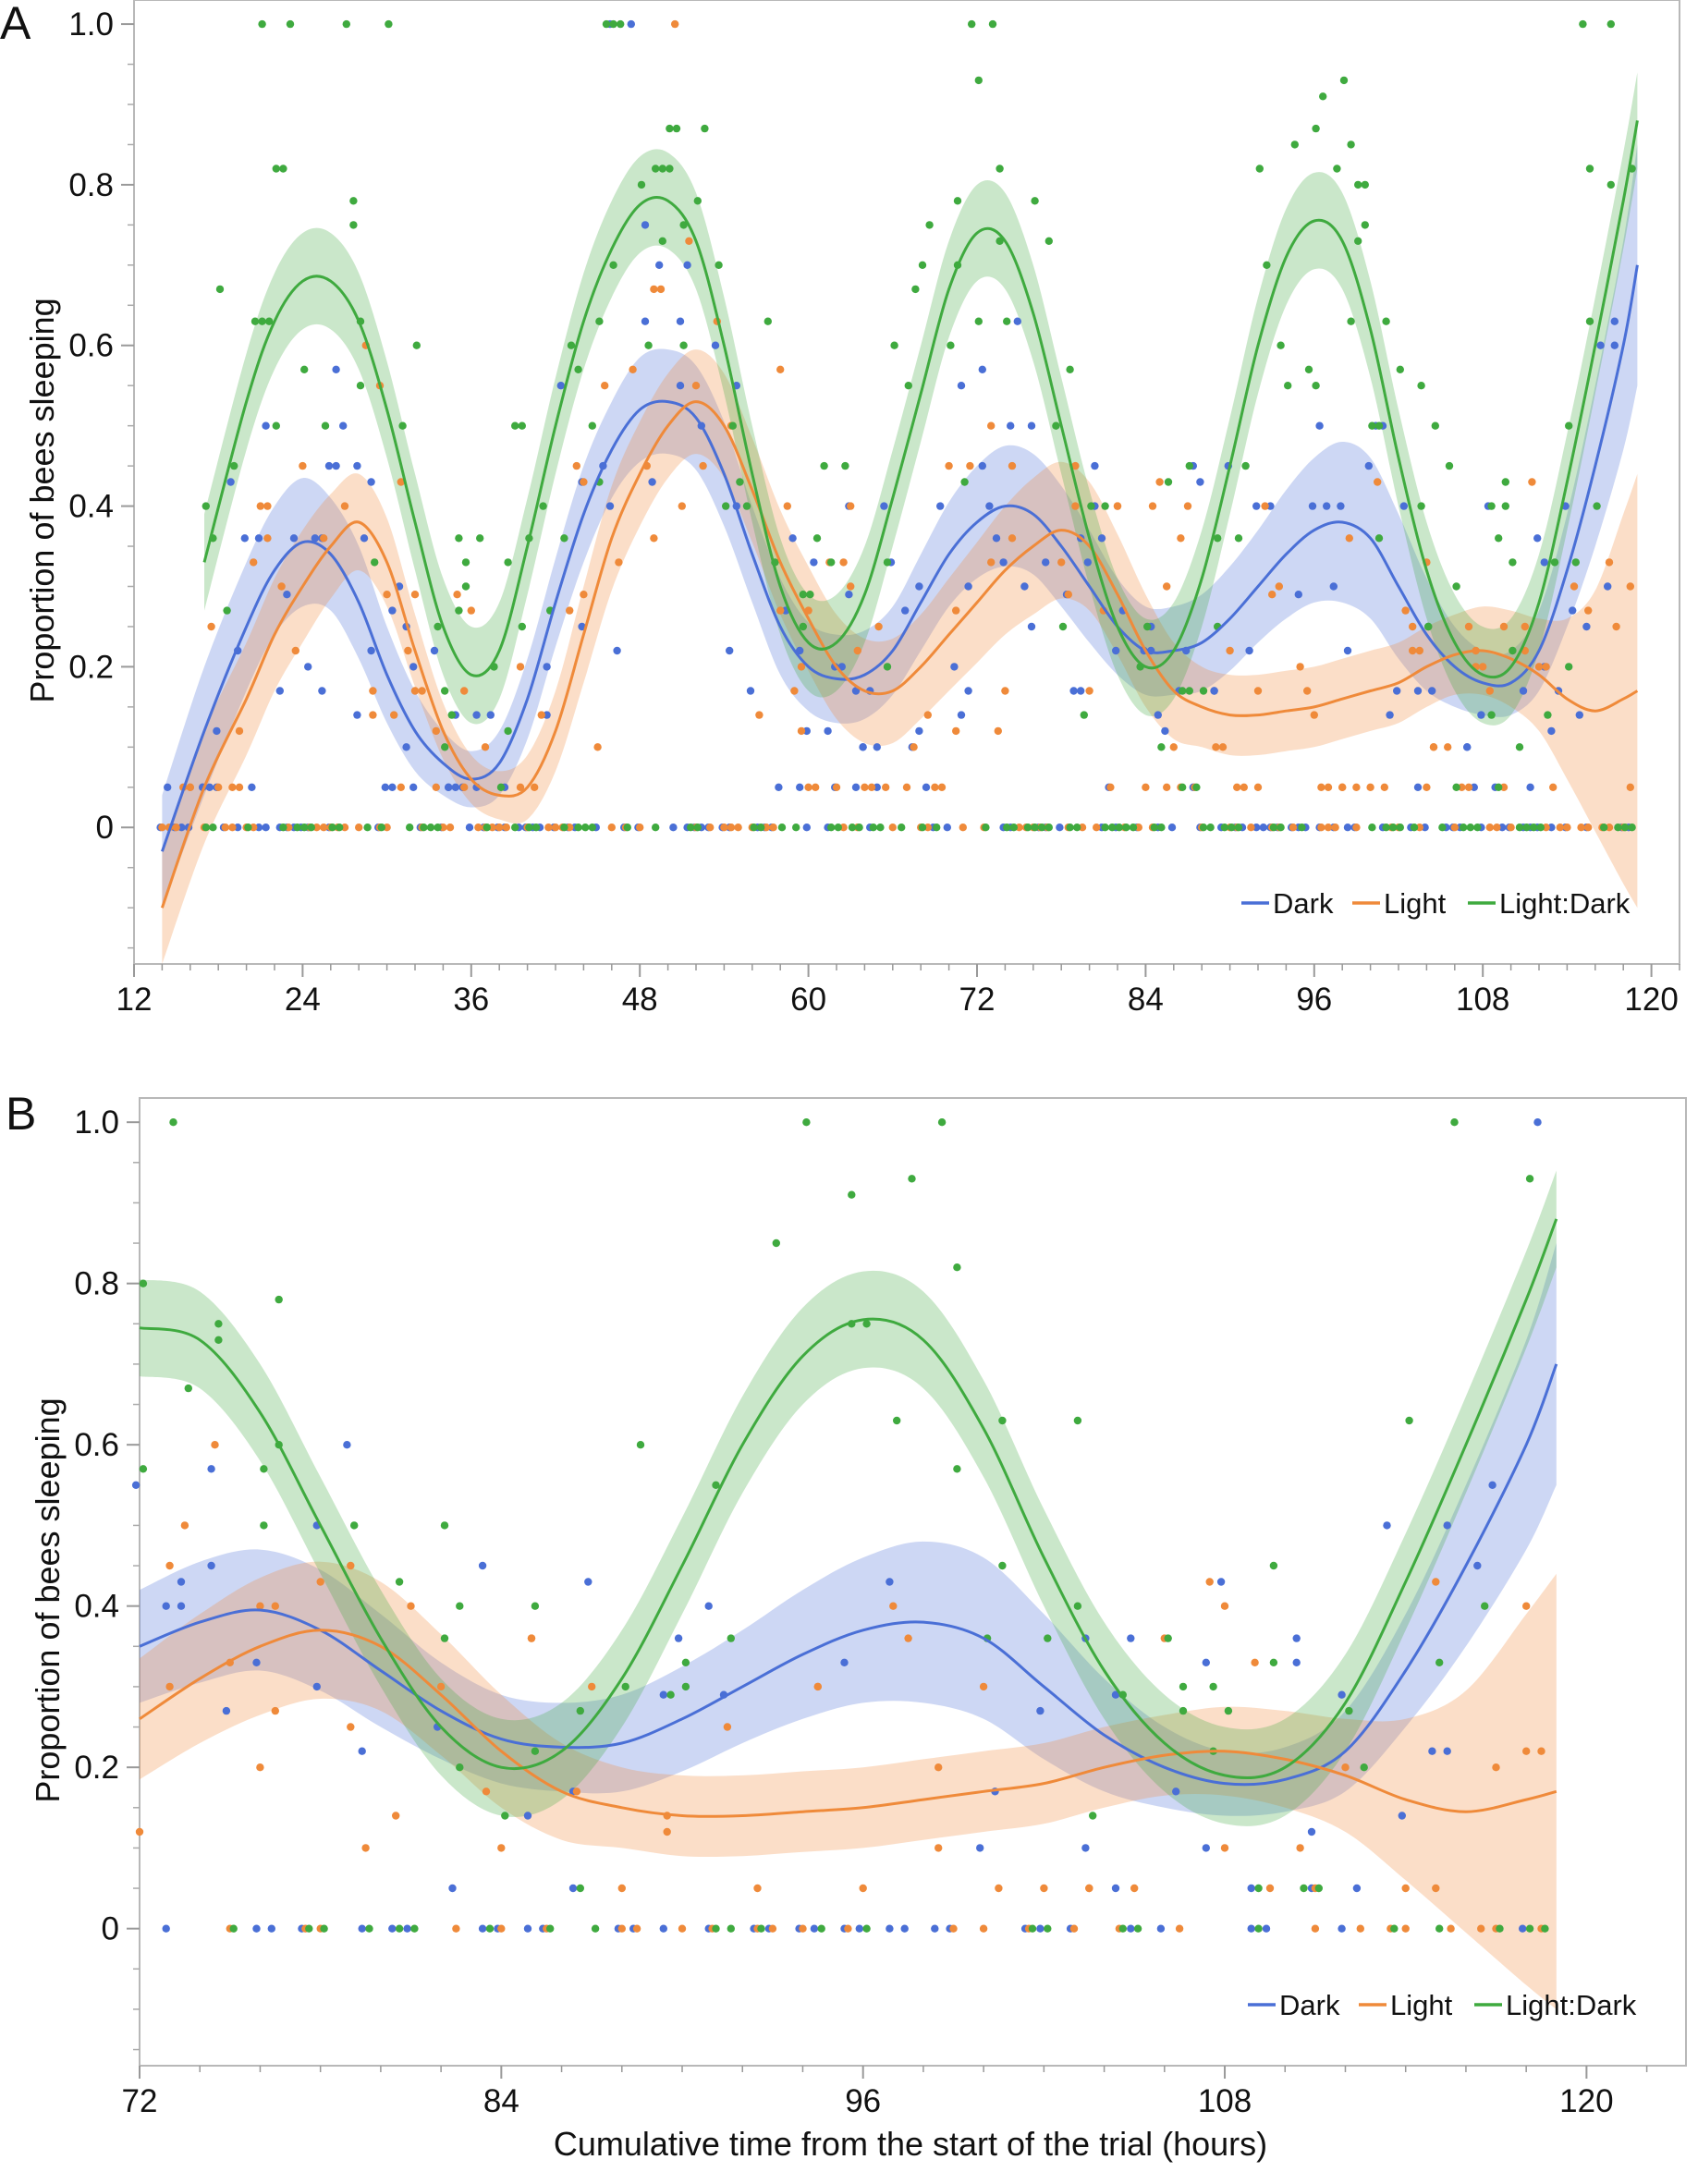 The image size is (1698, 2184). Describe the element at coordinates (1225, 2101) in the screenshot. I see `x-tick-label: 108` at that location.